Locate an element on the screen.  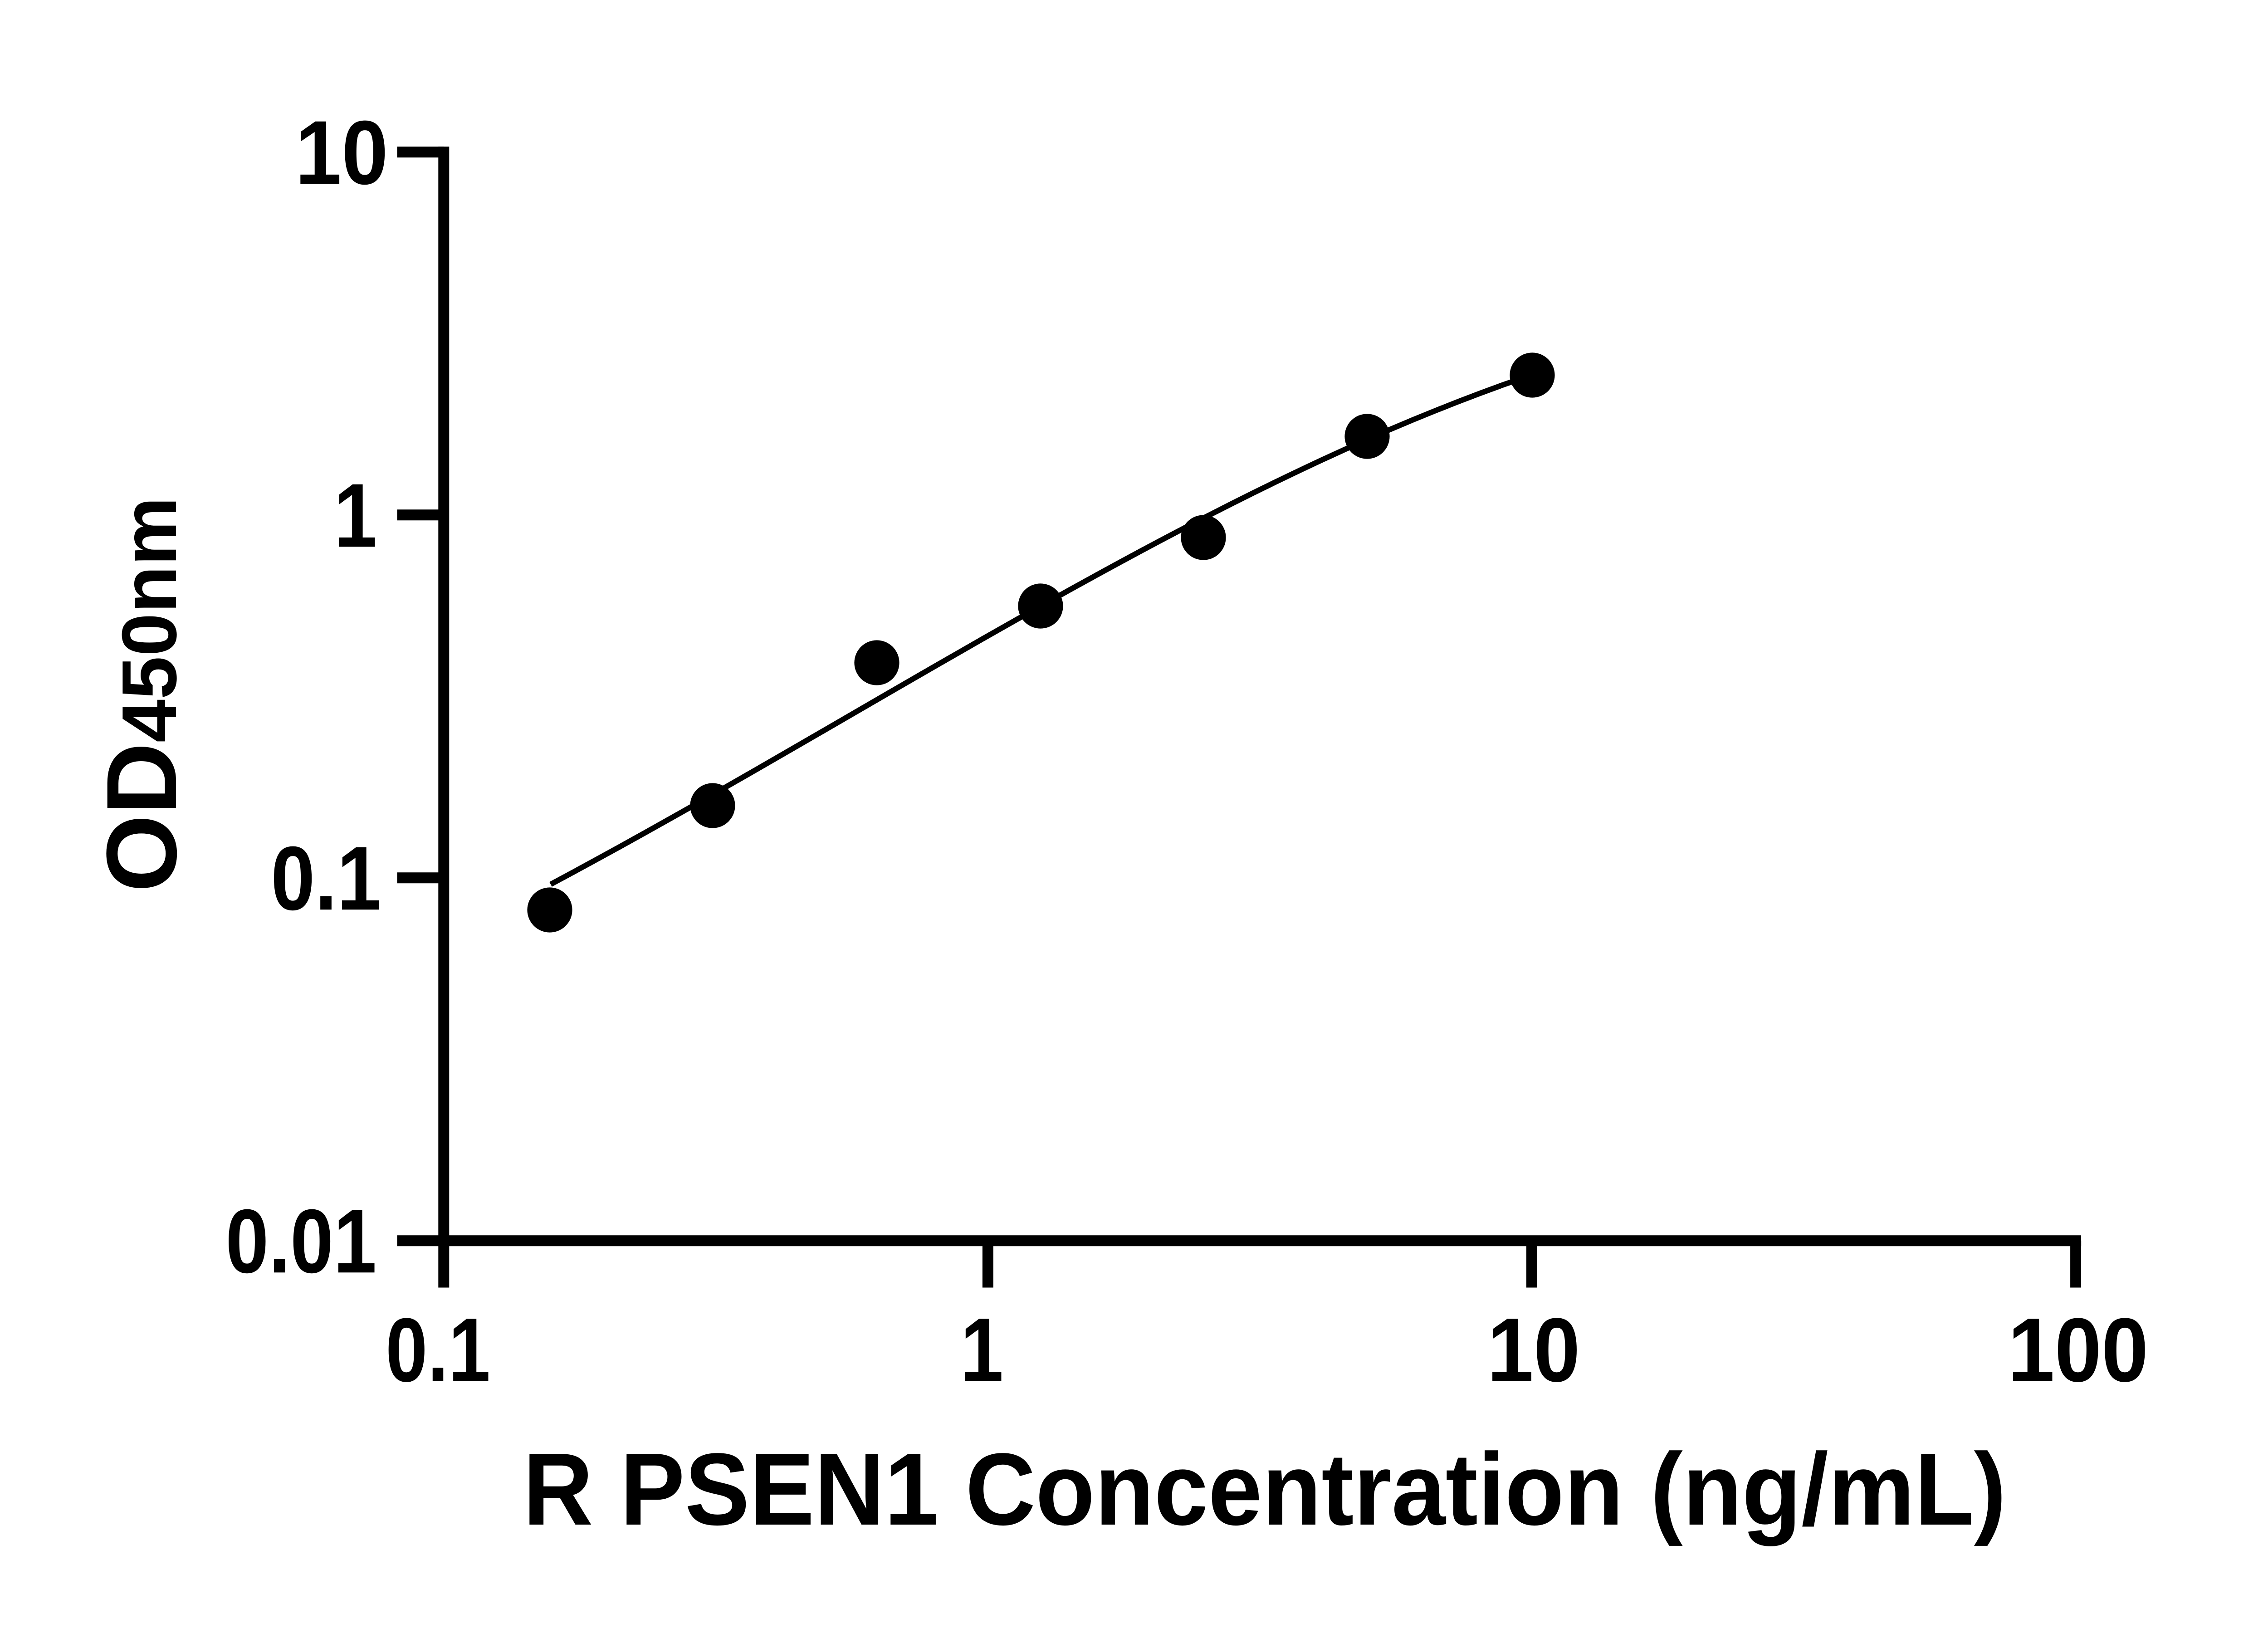
svg-text: 100 is located at coordinates (2078, 1350).